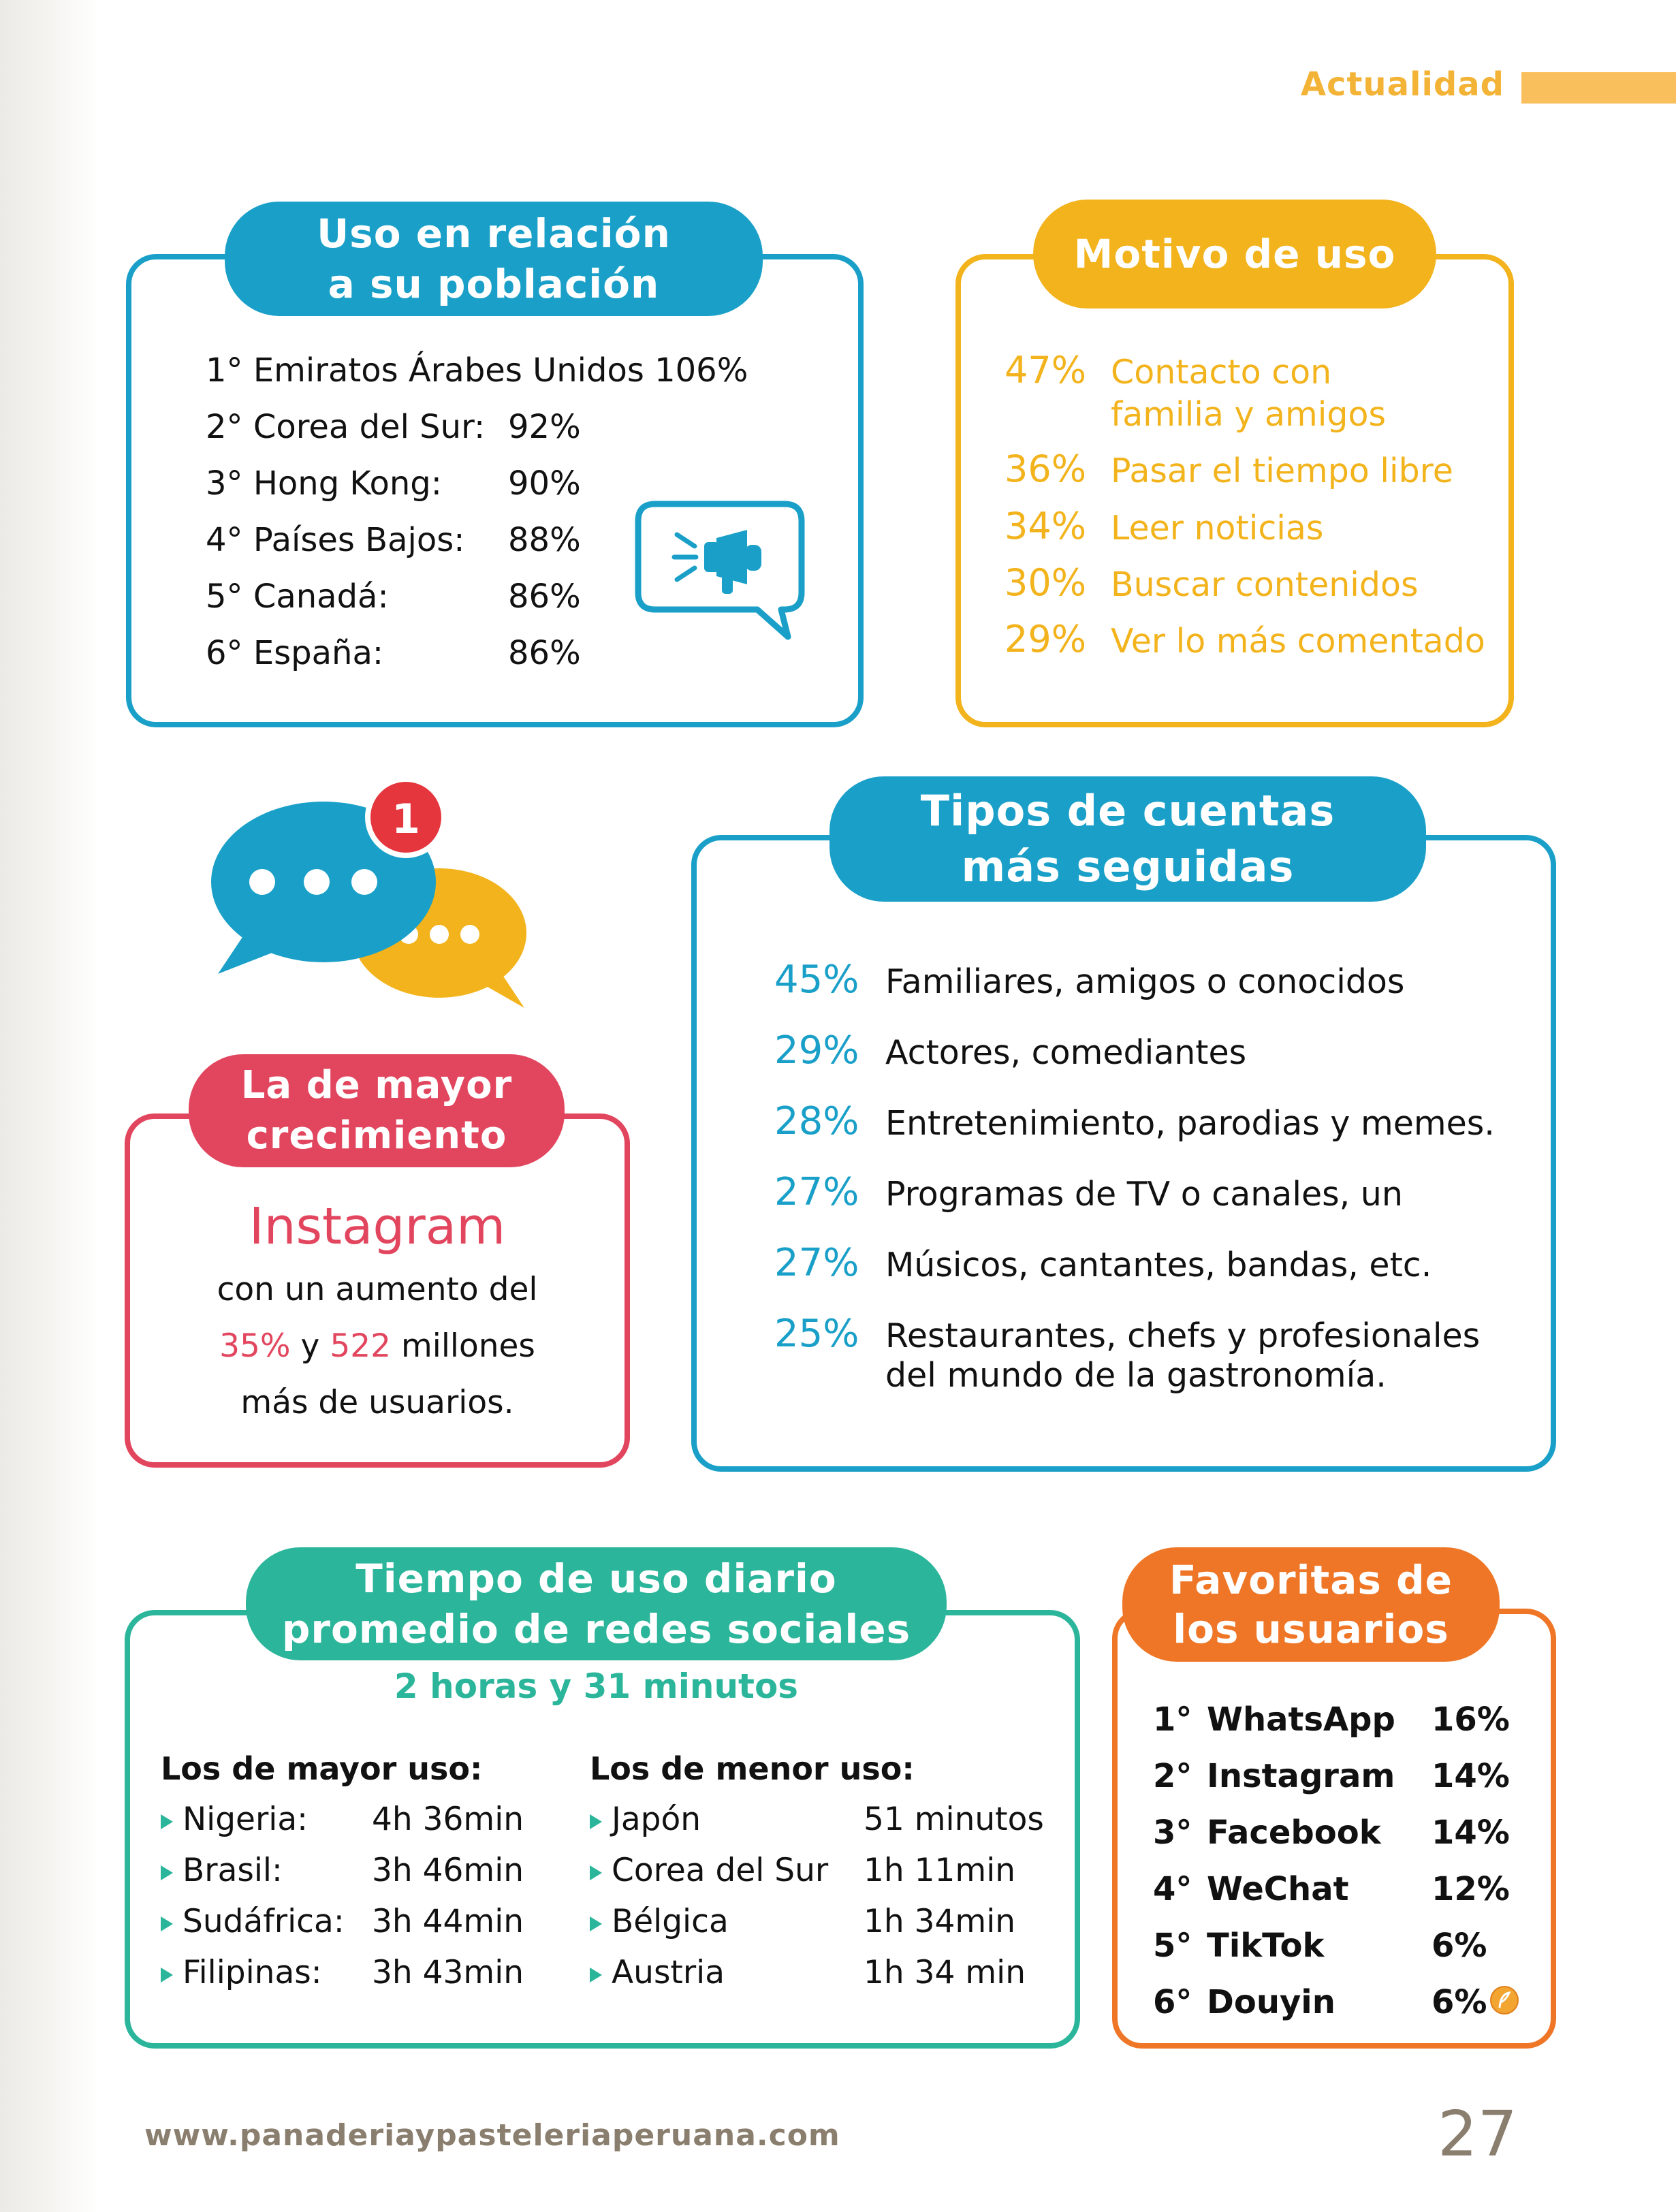 The width and height of the screenshot is (1676, 2212). I want to click on motive-pct-2: 36%, so click(1046, 468).